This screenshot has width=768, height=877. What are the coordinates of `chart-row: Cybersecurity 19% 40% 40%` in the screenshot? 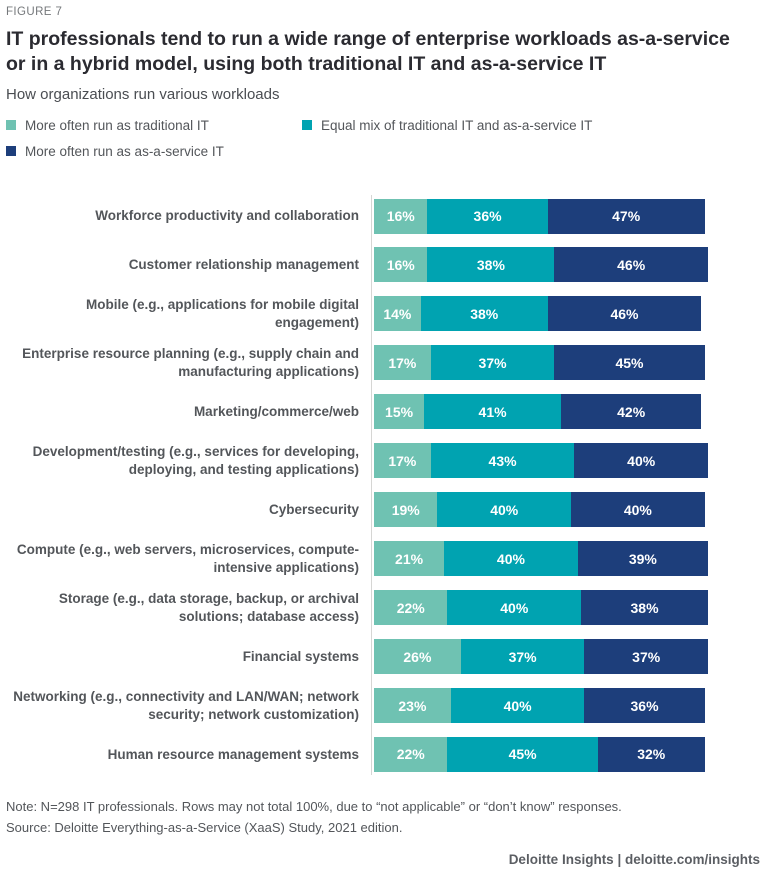 It's located at (383, 510).